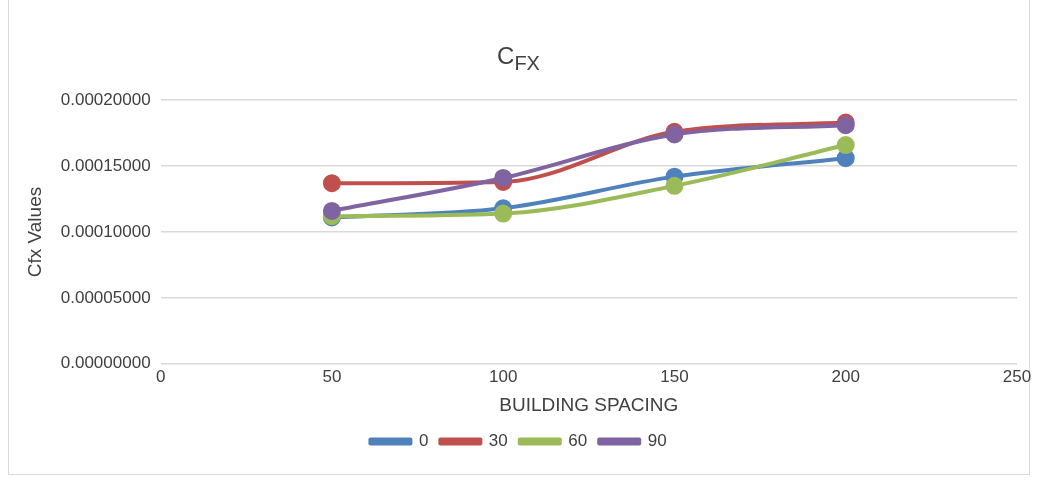  Describe the element at coordinates (34, 232) in the screenshot. I see `y-axis-title: Cfx Values` at that location.